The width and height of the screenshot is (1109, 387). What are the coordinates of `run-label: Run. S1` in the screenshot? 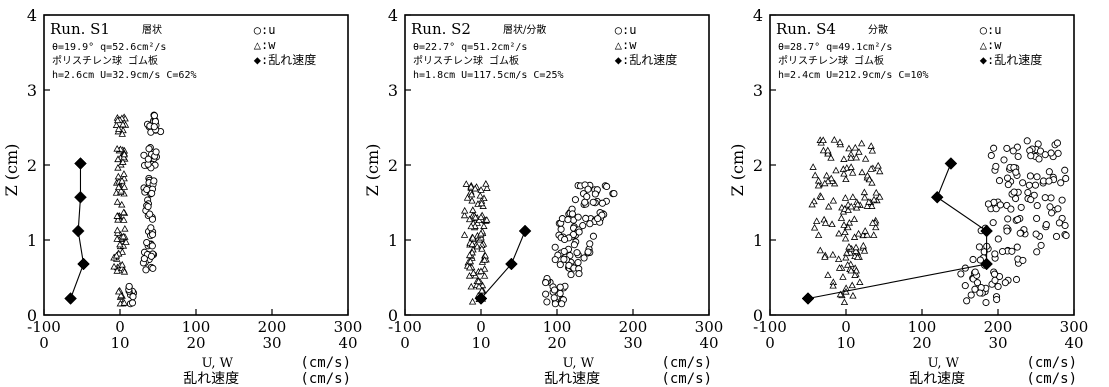 It's located at (80, 29).